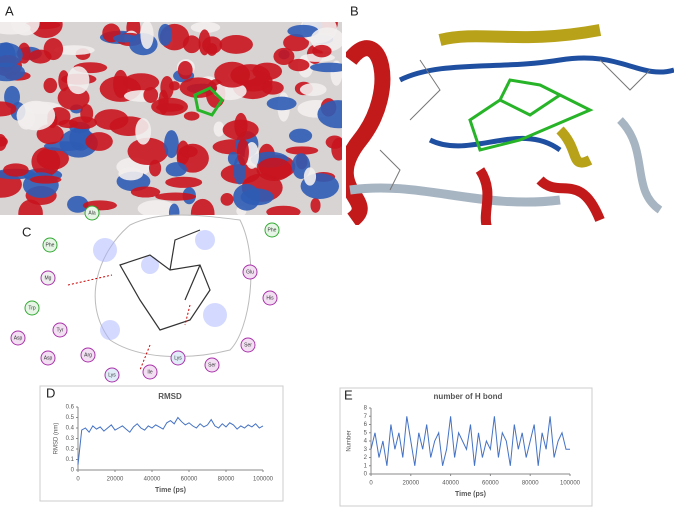  What do you see at coordinates (354, 10) in the screenshot?
I see `panel-label: B` at bounding box center [354, 10].